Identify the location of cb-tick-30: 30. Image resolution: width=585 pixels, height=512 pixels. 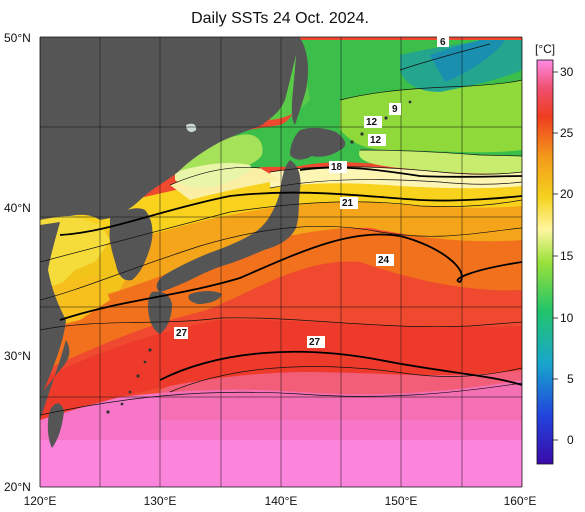
(567, 72).